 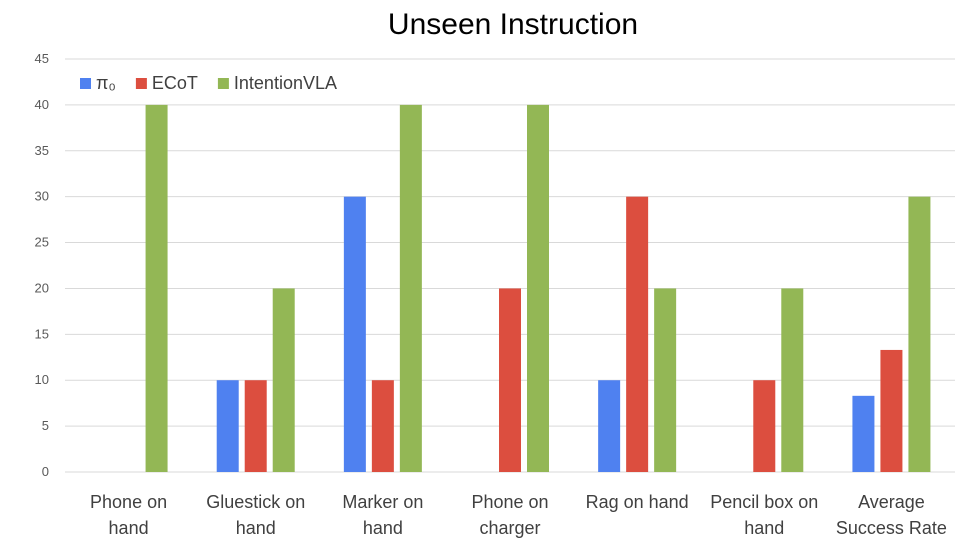 What do you see at coordinates (42, 265) in the screenshot?
I see `y-axis-ticks: 0 5 10 15 20 25 30 35 40 45` at bounding box center [42, 265].